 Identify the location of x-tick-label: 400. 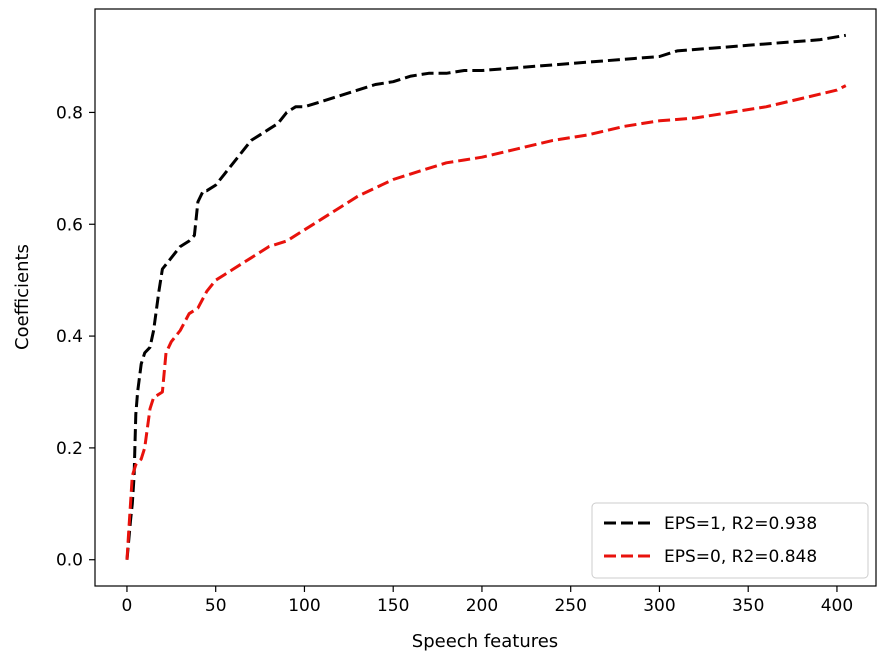
(837, 606).